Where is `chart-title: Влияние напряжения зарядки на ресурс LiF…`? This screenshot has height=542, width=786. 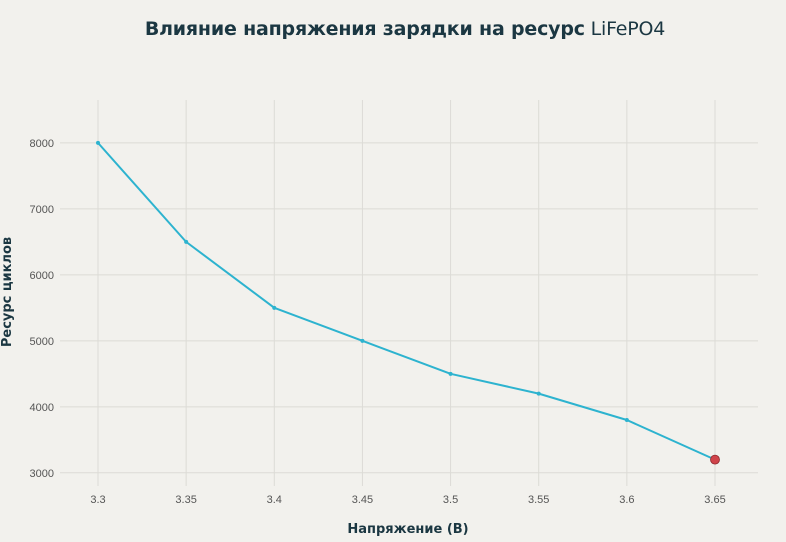 chart-title: Влияние напряжения зарядки на ресурс LiF… is located at coordinates (393, 29).